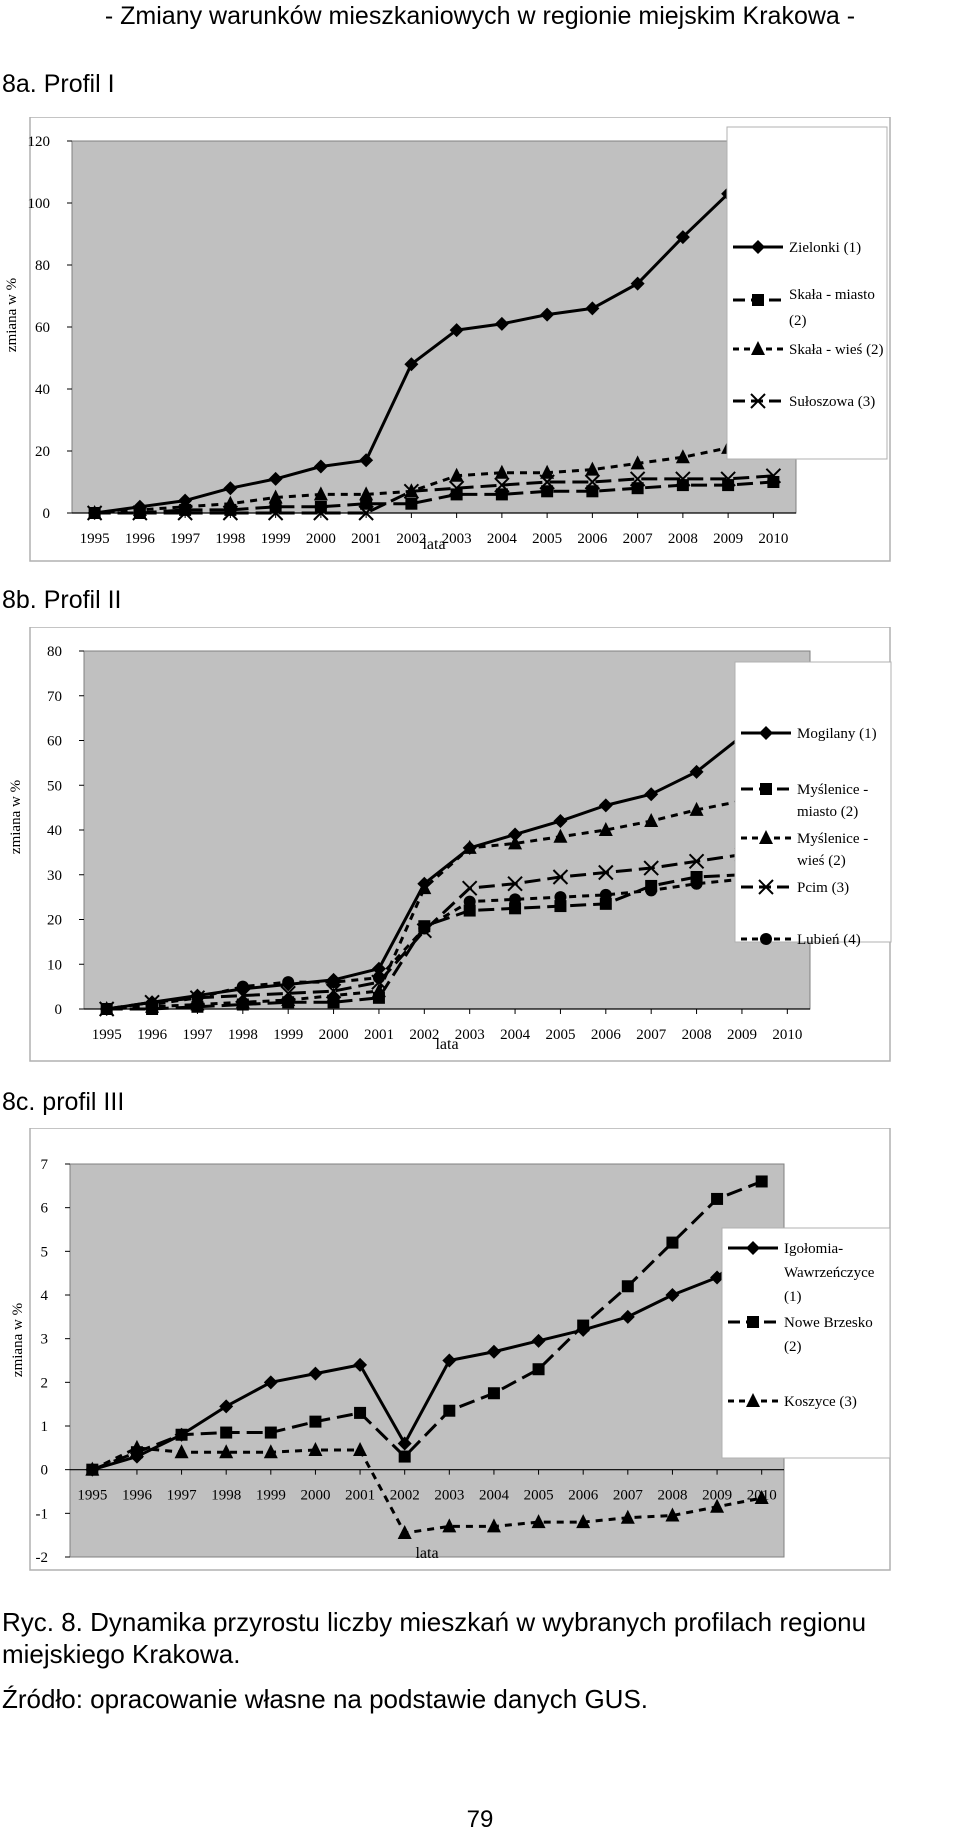  I want to click on y-tick-label: 60, so click(42, 328).